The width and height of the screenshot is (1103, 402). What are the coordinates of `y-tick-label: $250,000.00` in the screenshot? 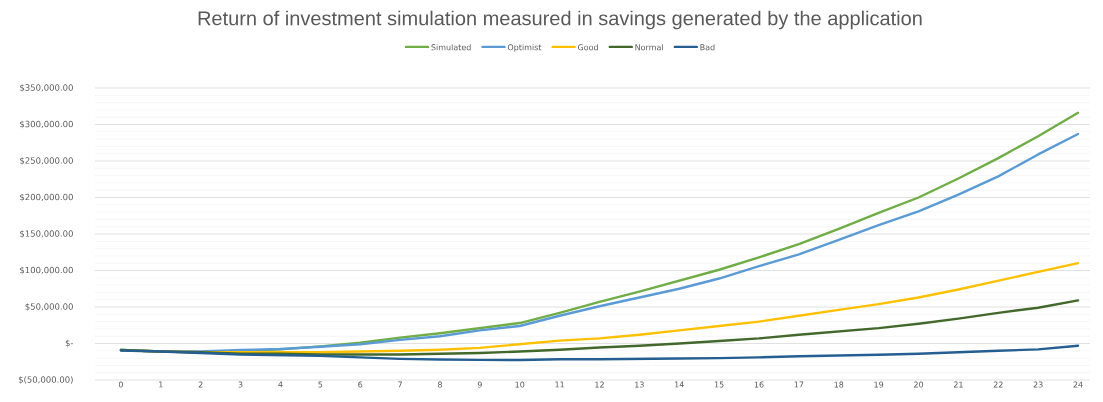 It's located at (46, 161).